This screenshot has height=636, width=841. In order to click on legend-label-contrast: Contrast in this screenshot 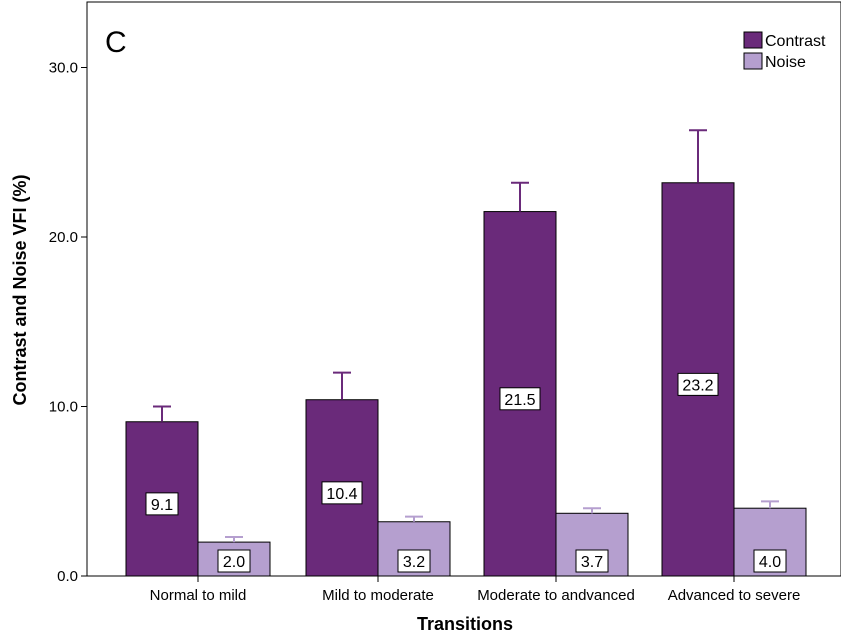, I will do `click(795, 41)`.